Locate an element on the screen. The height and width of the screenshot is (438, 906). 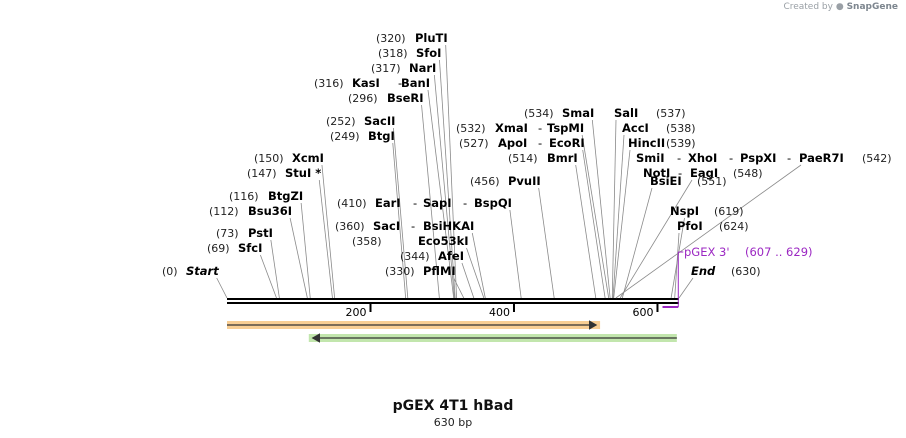
enzyme-sfci: SfcI is located at coordinates (250, 248).